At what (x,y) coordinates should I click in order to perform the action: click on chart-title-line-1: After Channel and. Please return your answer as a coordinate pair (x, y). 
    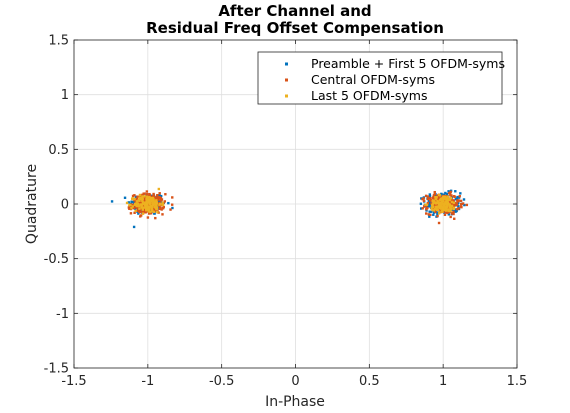
    Looking at the image, I should click on (294, 11).